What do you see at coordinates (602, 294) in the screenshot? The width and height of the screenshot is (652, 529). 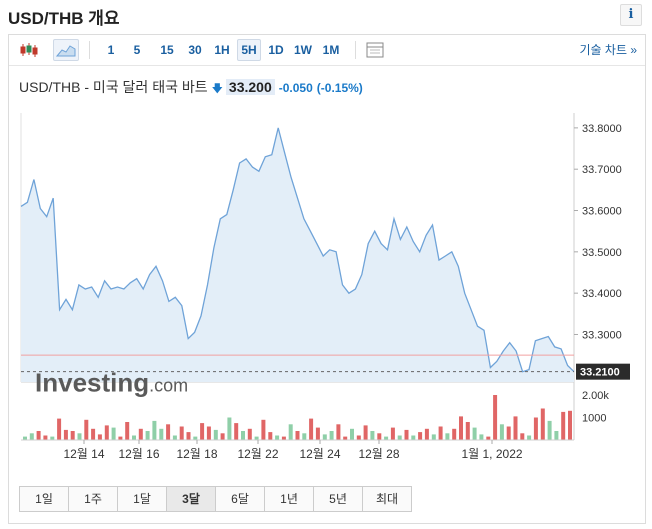 I see `y-tick-label: 33.4000` at bounding box center [602, 294].